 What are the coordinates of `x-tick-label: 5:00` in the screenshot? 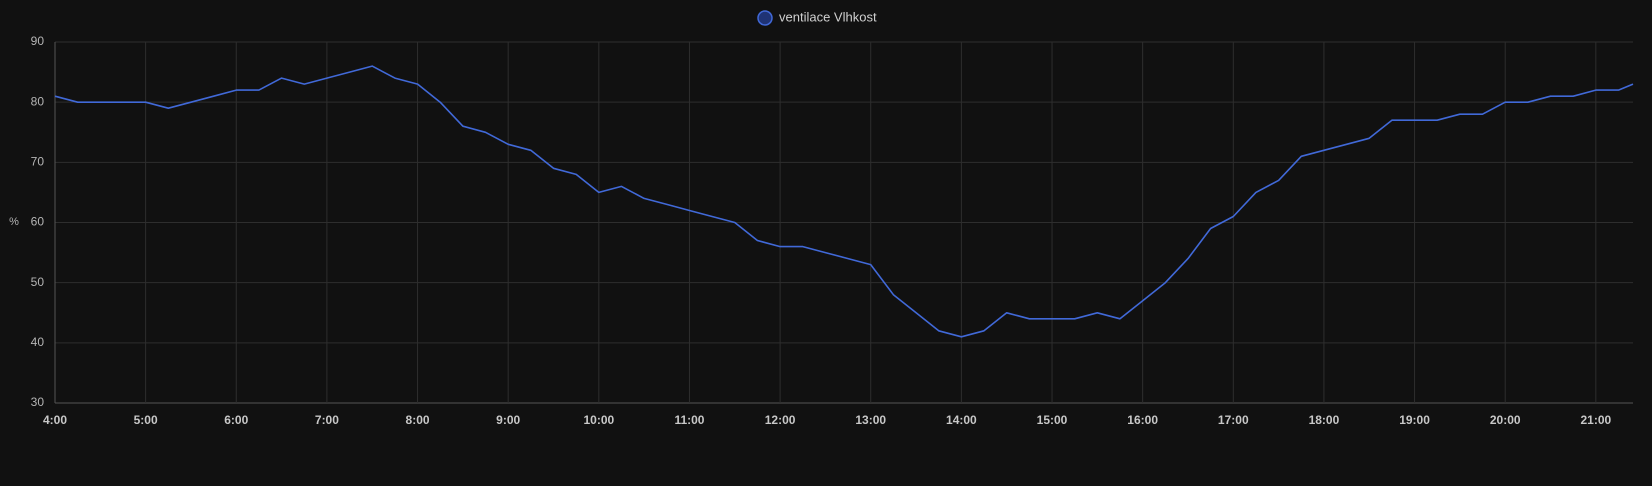 It's located at (146, 420).